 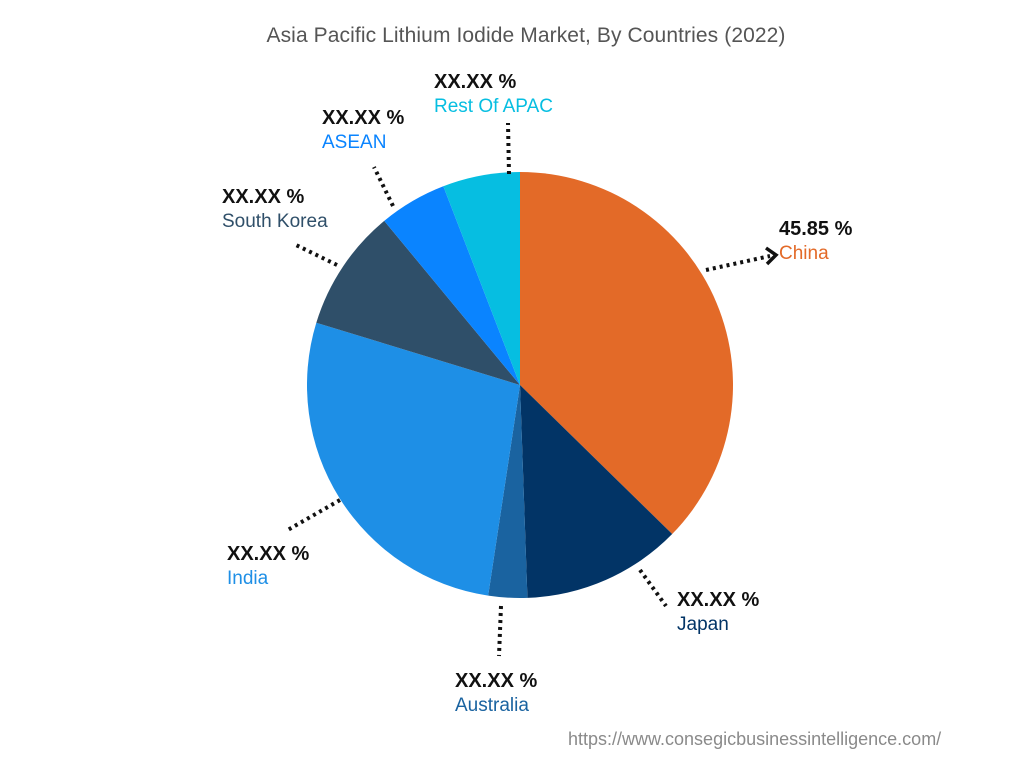 What do you see at coordinates (313, 515) in the screenshot?
I see `leader-line-india` at bounding box center [313, 515].